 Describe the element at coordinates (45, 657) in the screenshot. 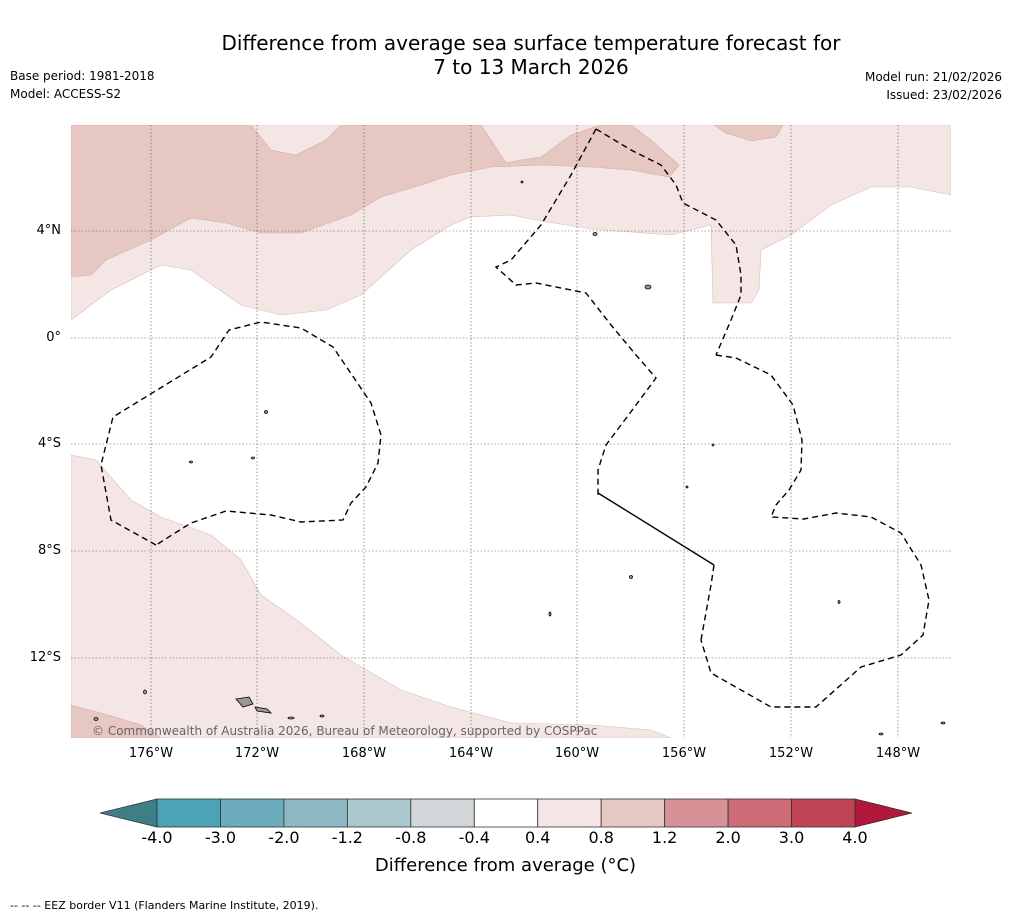

I see `lat-label-12s: 12°S` at that location.